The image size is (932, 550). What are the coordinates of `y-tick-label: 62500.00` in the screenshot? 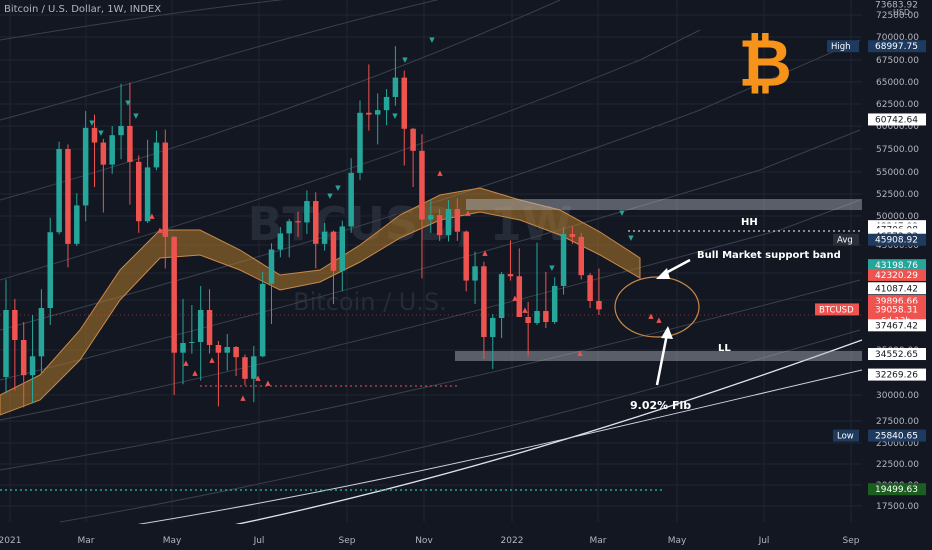 It's located at (897, 105).